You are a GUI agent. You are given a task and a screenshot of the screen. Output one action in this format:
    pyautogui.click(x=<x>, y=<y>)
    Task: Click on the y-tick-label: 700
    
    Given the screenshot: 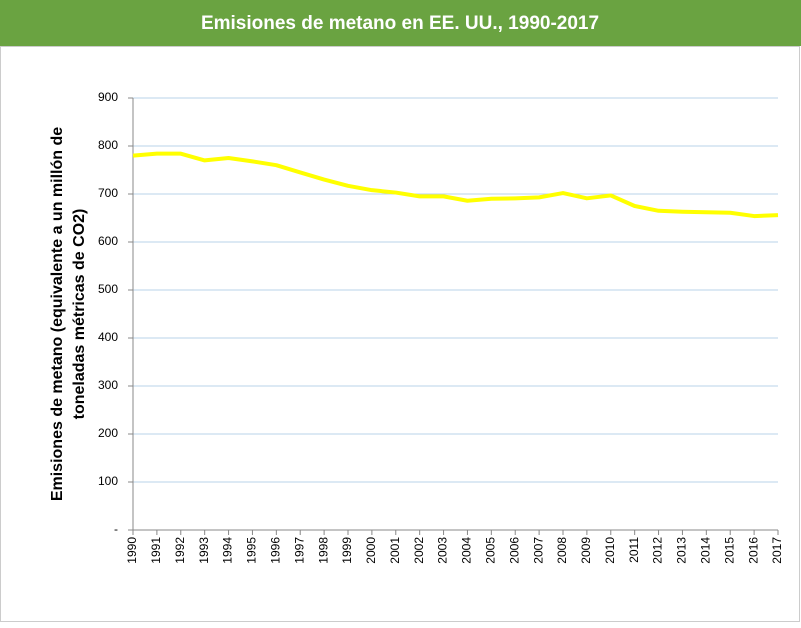 What is the action you would take?
    pyautogui.click(x=108, y=193)
    